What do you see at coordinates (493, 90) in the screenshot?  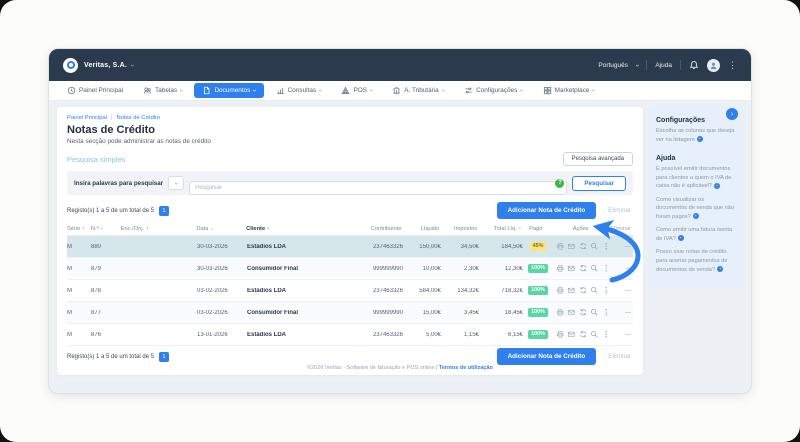 I see `nav-item-configura-es: Configurações ›` at bounding box center [493, 90].